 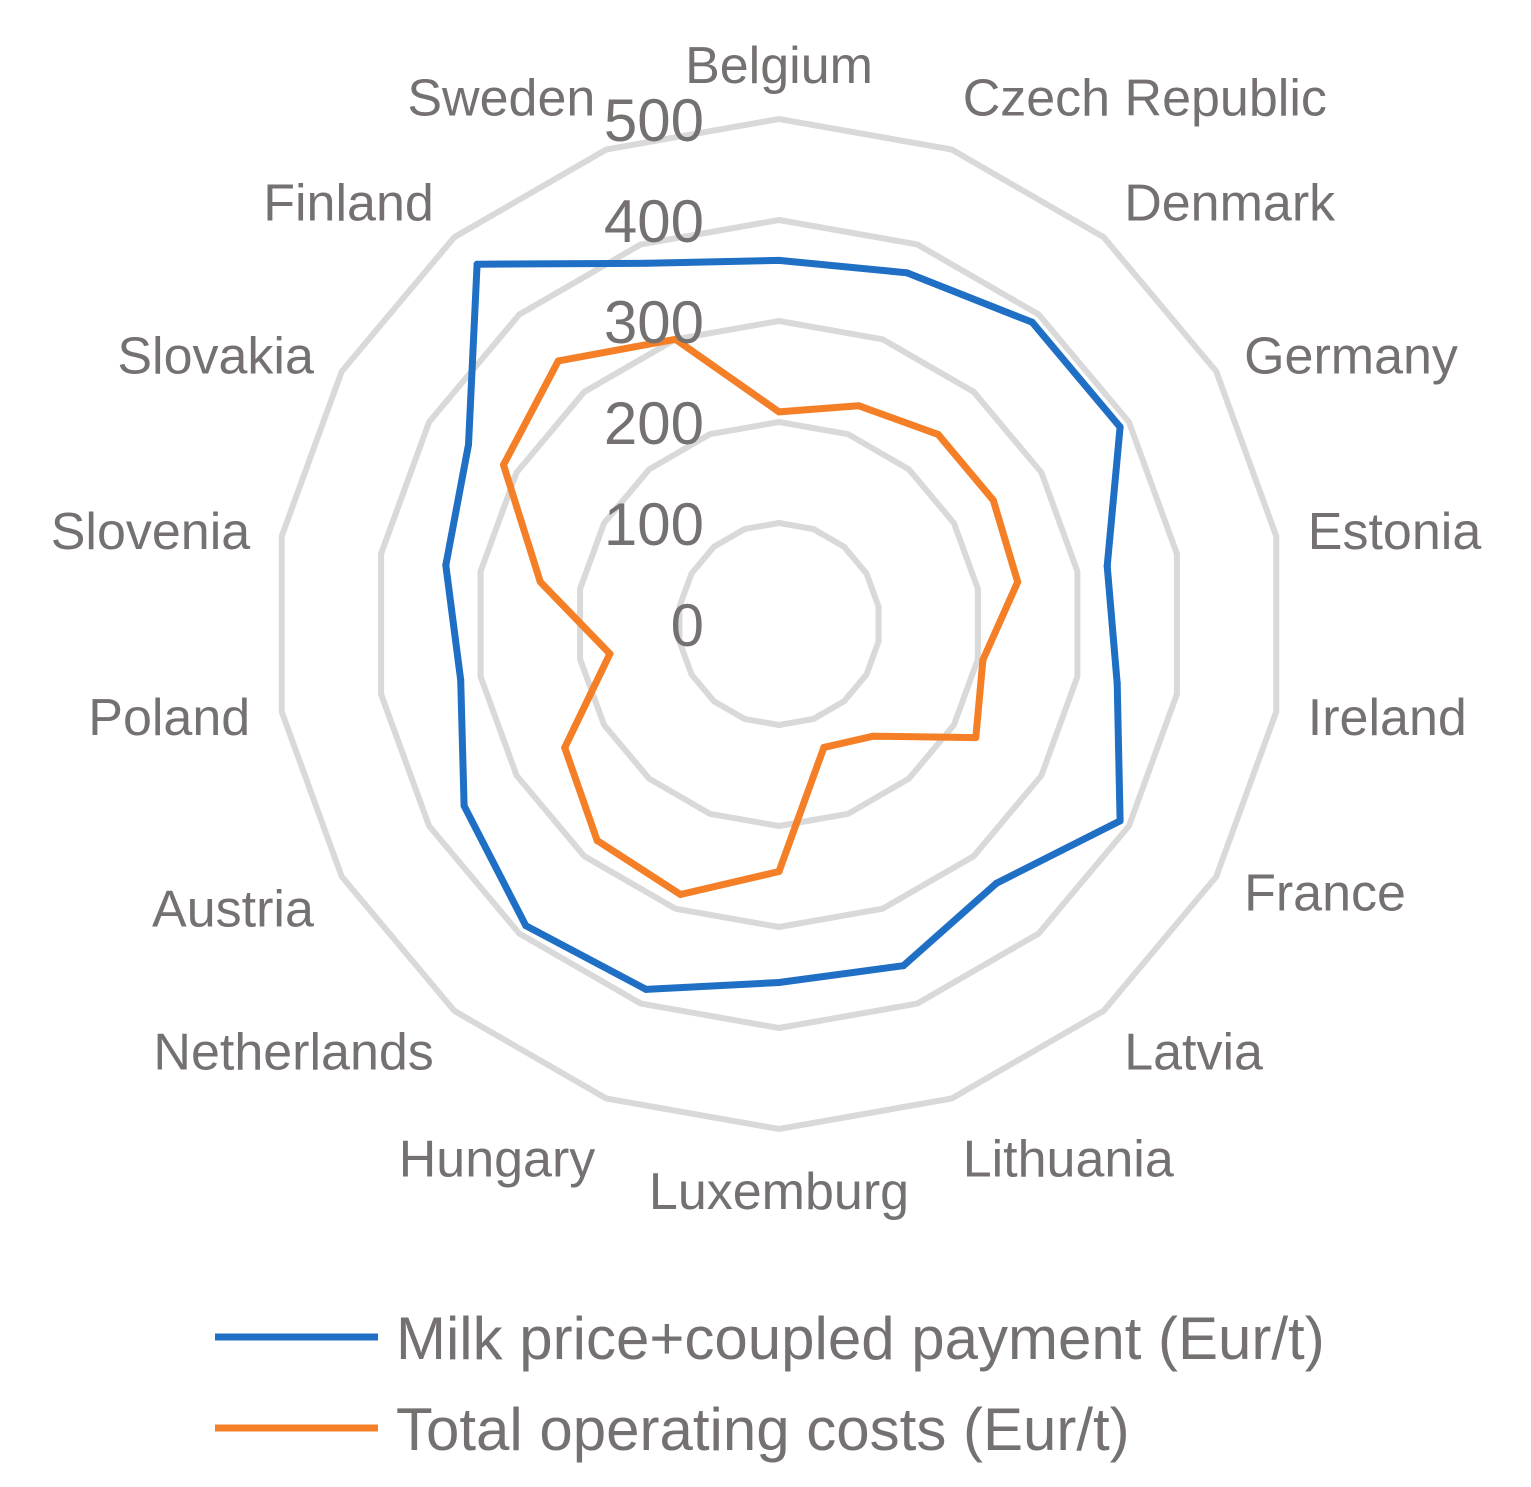 I want to click on data-point-2-belgium, so click(x=779, y=412).